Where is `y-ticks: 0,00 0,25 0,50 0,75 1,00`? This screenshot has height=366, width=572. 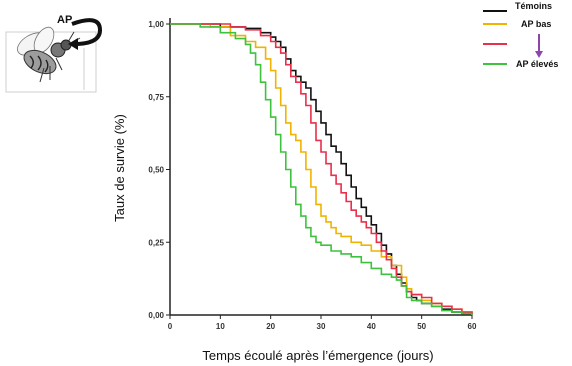 y-ticks: 0,00 0,25 0,50 0,75 1,00 is located at coordinates (159, 170).